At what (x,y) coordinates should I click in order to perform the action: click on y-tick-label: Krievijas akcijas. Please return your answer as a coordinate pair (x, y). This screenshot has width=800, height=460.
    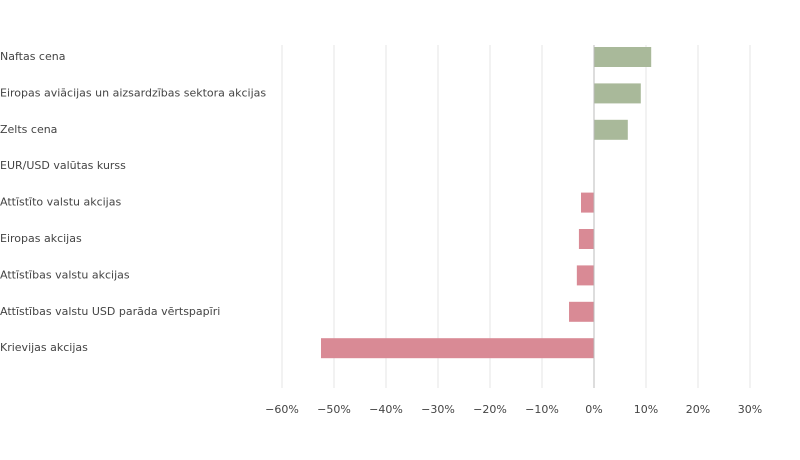
    Looking at the image, I should click on (44, 347).